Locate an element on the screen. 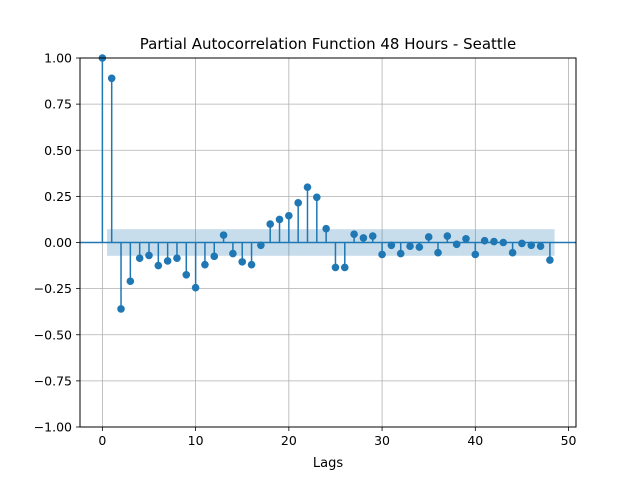 The height and width of the screenshot is (484, 640). y-tick-label: 0.00 is located at coordinates (58, 242).